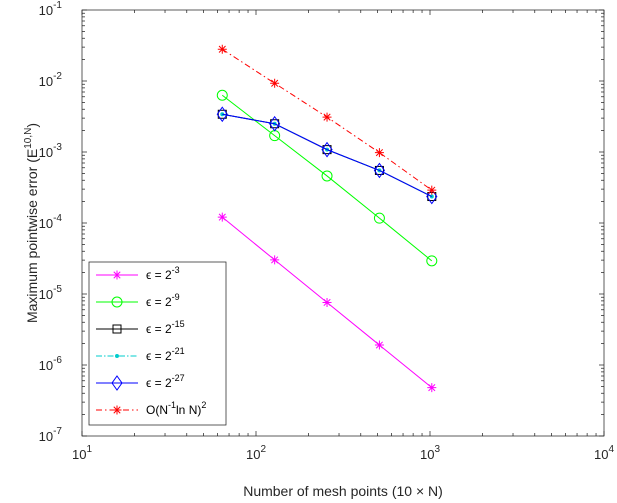 Image resolution: width=617 pixels, height=503 pixels. I want to click on legend-label-sup: -3, so click(176, 270).